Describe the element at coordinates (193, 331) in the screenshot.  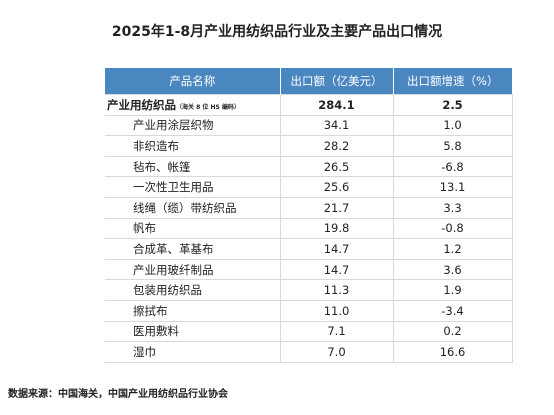
I see `product-name-cell: 医用敷料` at that location.